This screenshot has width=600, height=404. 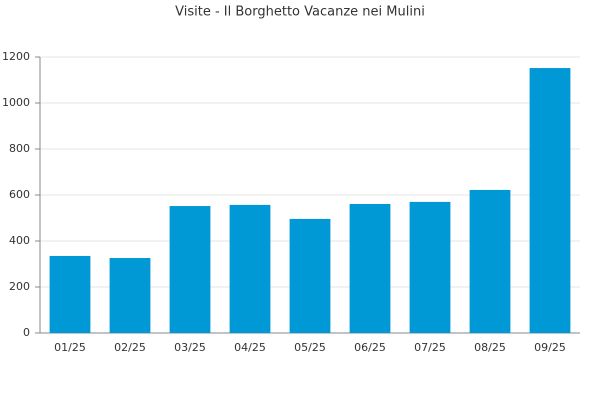 What do you see at coordinates (19, 148) in the screenshot?
I see `y-tick-label: 800` at bounding box center [19, 148].